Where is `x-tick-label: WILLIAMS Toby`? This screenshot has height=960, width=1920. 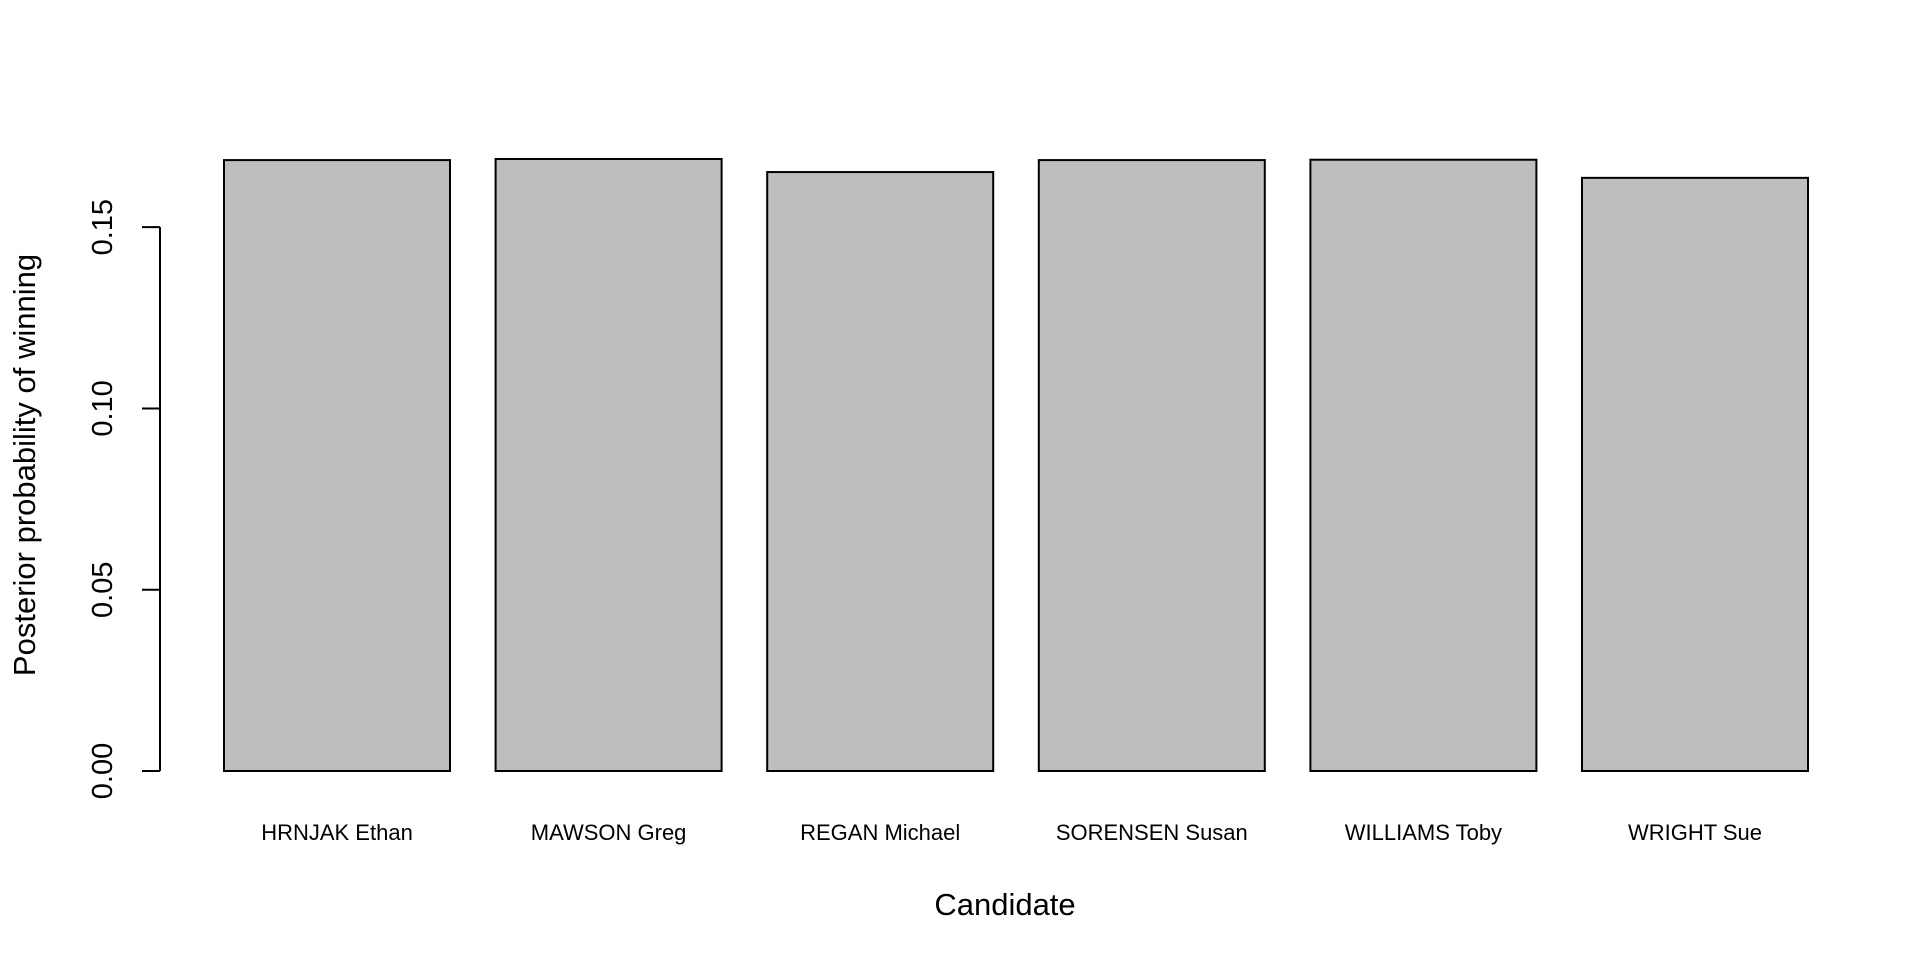
x-tick-label: WILLIAMS Toby is located at coordinates (1423, 832).